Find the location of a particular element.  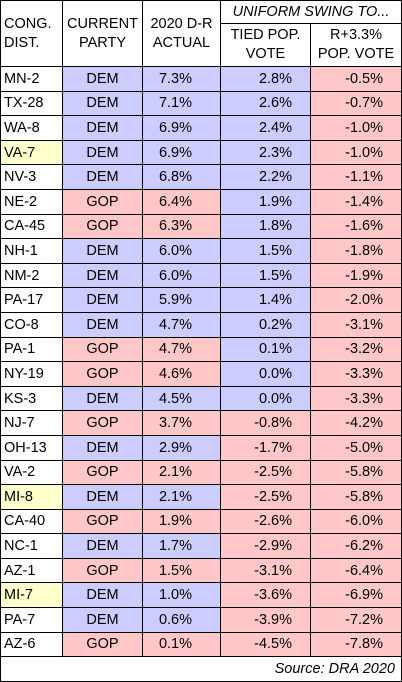

cell-actual: 6.8% is located at coordinates (181, 177).